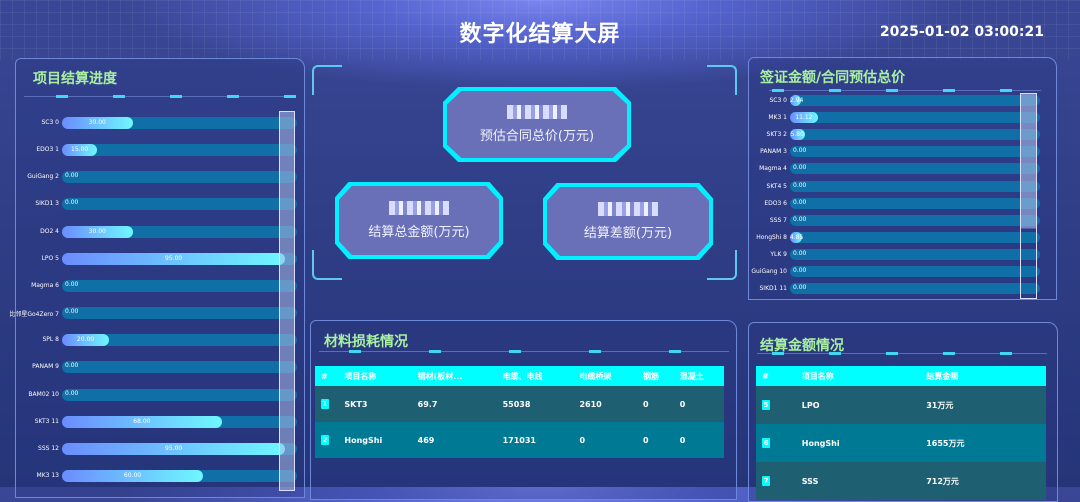 Image resolution: width=1080 pixels, height=502 pixels. I want to click on bar-category-label: SKT3 11, so click(46, 421).